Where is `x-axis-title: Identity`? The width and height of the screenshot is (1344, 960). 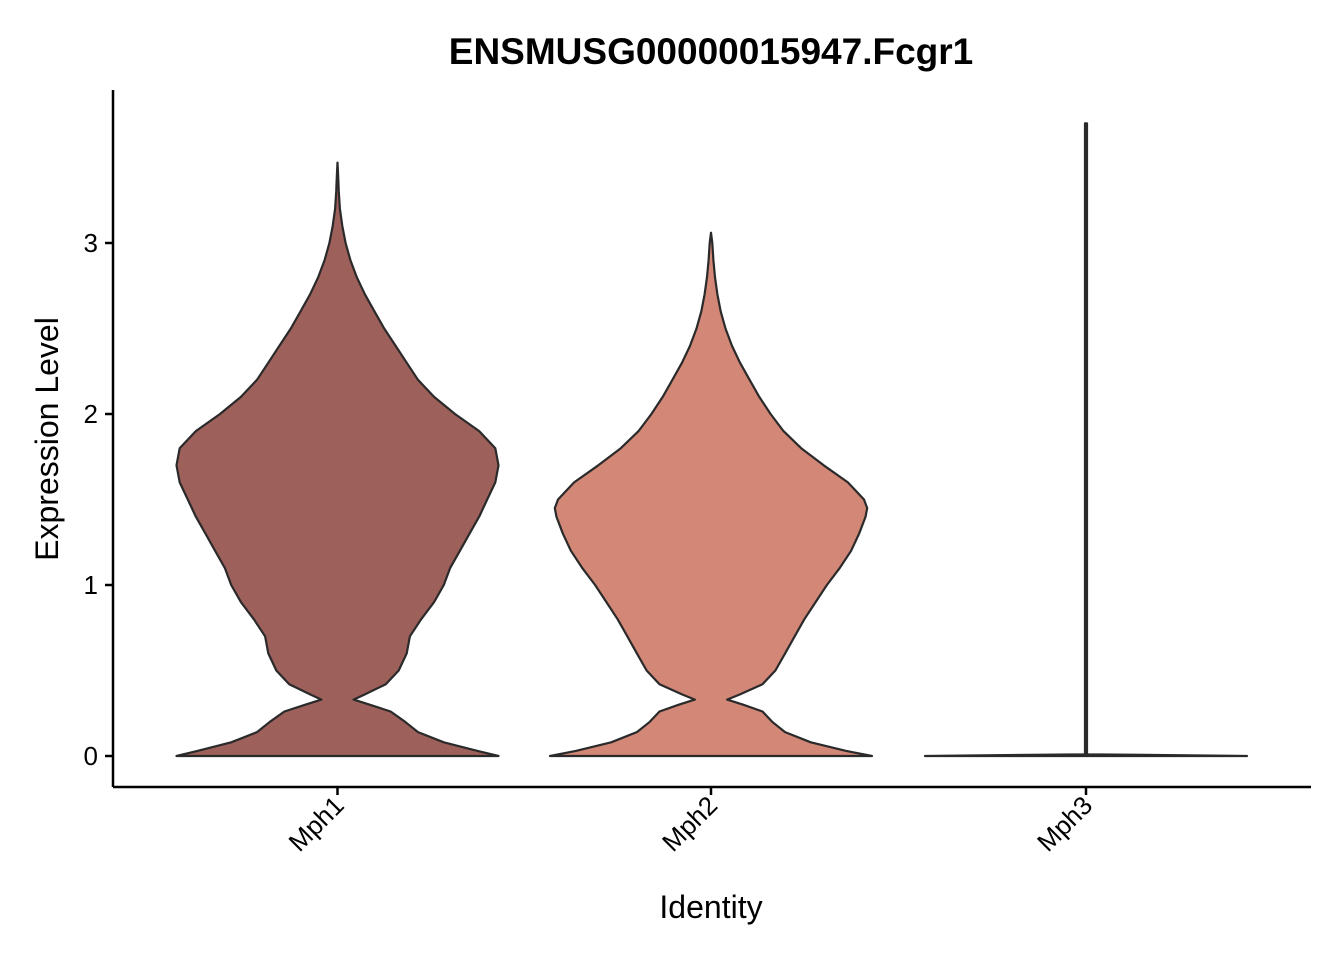 x-axis-title: Identity is located at coordinates (710, 907).